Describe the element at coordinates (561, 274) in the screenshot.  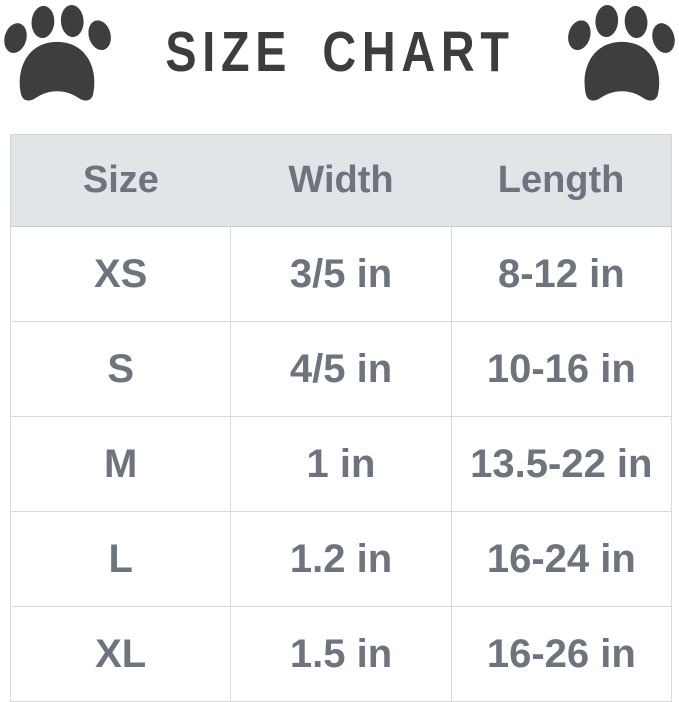
I see `cell-length: 8-12 in` at that location.